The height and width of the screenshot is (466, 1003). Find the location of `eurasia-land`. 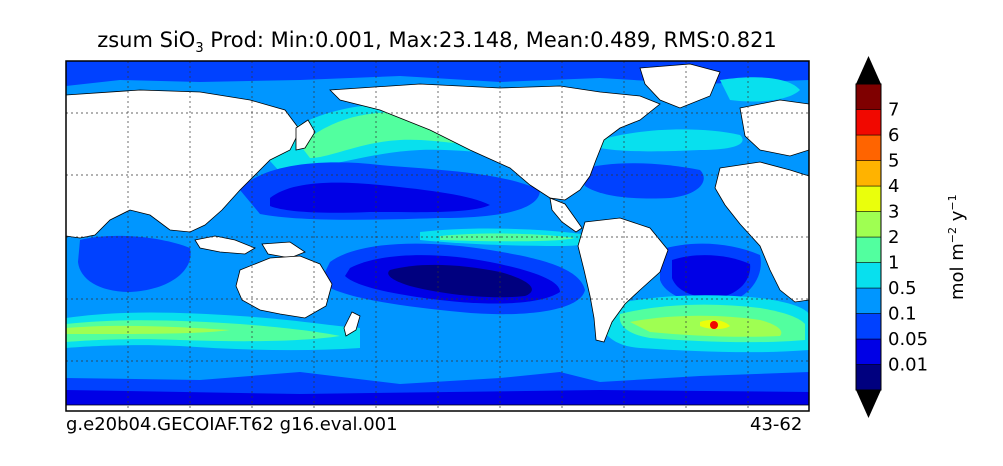

eurasia-land is located at coordinates (183, 164).